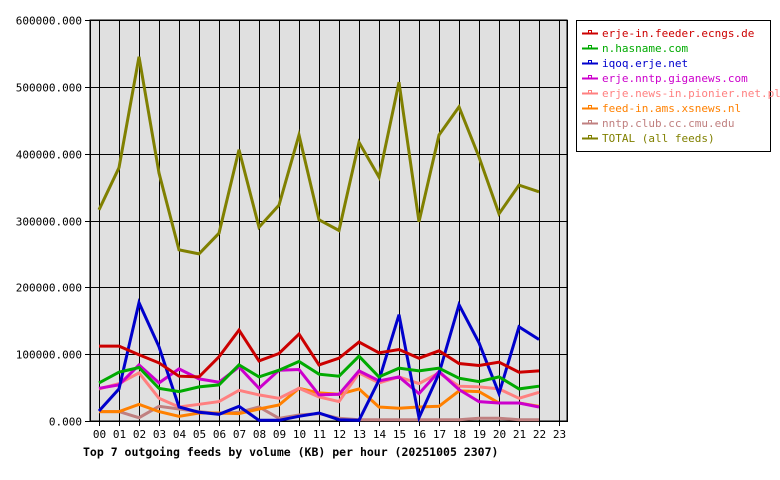 Image resolution: width=780 pixels, height=480 pixels. I want to click on x-tick-label: 10, so click(299, 434).